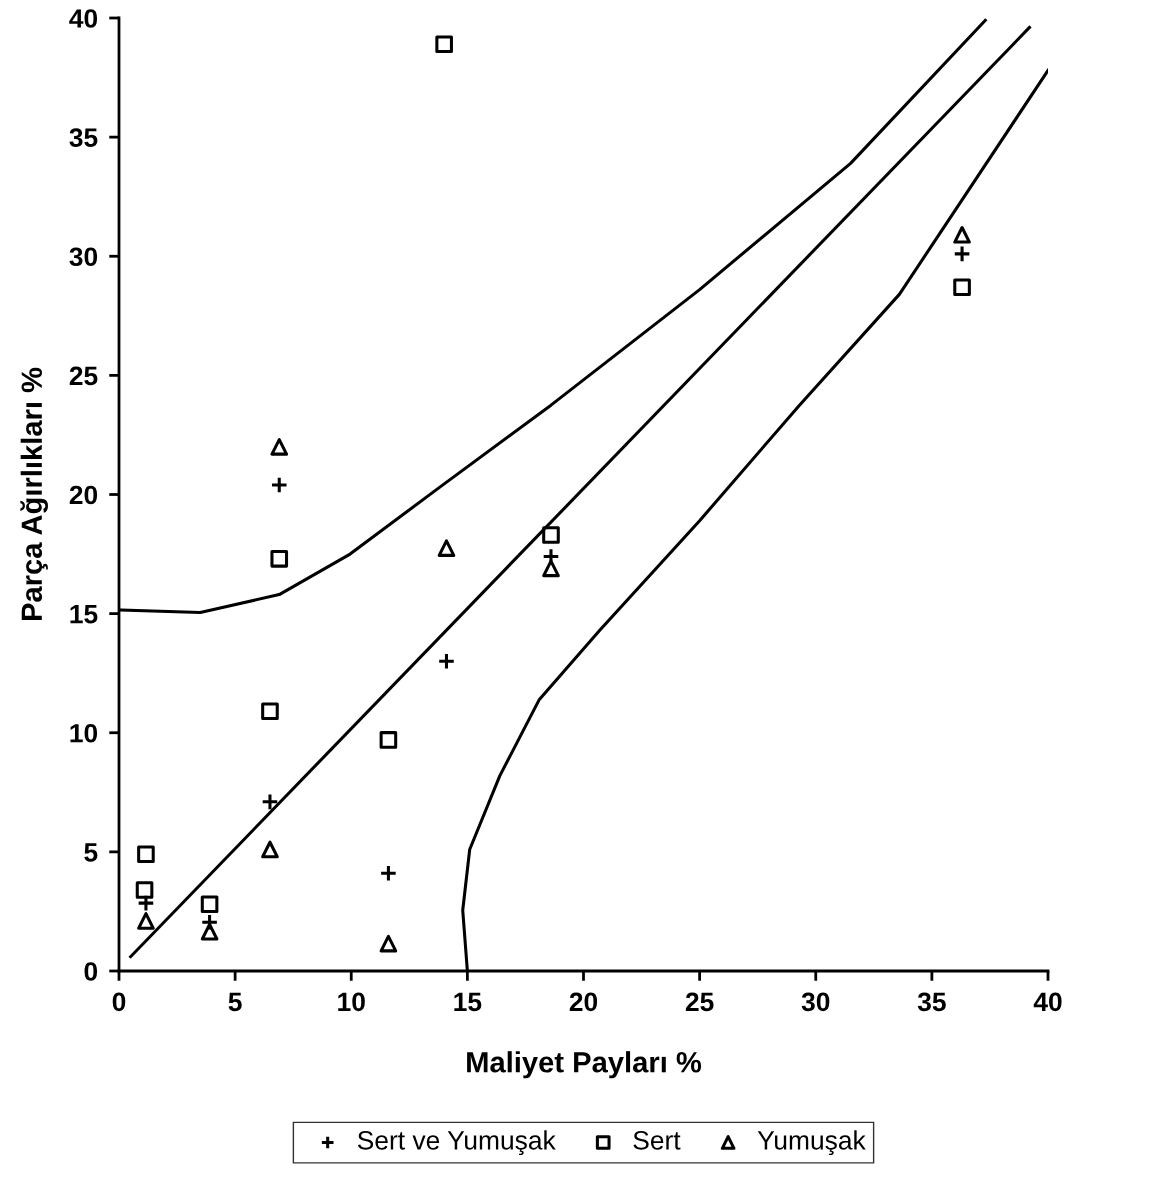 This screenshot has width=1153, height=1178. Describe the element at coordinates (83, 257) in the screenshot. I see `y-tick-label: 30` at that location.